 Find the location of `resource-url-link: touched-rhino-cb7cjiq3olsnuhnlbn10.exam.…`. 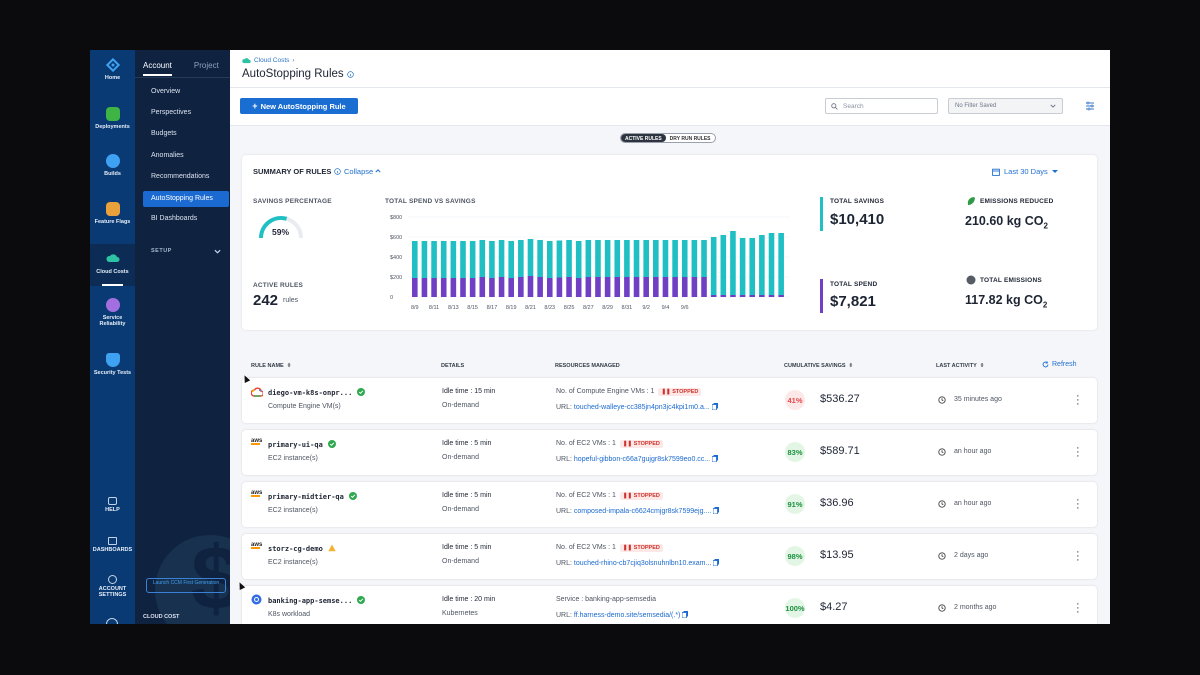

resource-url-link: touched-rhino-cb7cjiq3olsnuhnlbn10.exam.… is located at coordinates (642, 563).